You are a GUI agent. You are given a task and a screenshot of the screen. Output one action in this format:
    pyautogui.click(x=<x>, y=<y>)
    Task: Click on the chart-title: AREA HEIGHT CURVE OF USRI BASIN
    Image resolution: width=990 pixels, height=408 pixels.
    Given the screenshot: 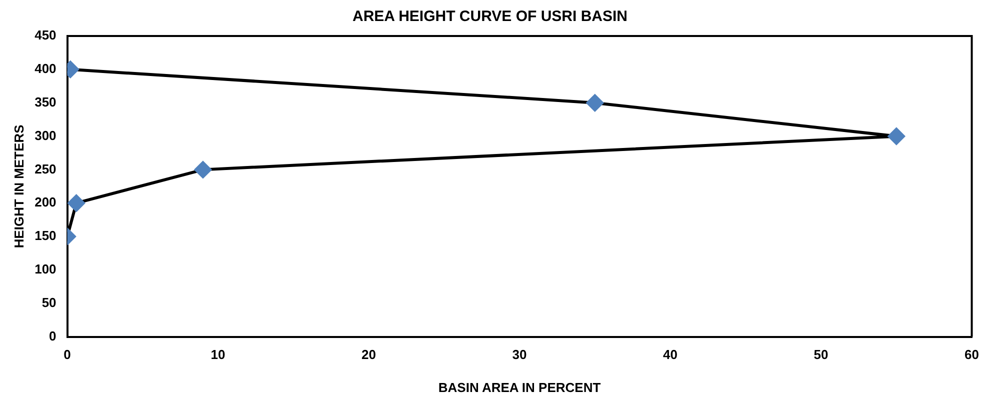 What is the action you would take?
    pyautogui.click(x=490, y=17)
    